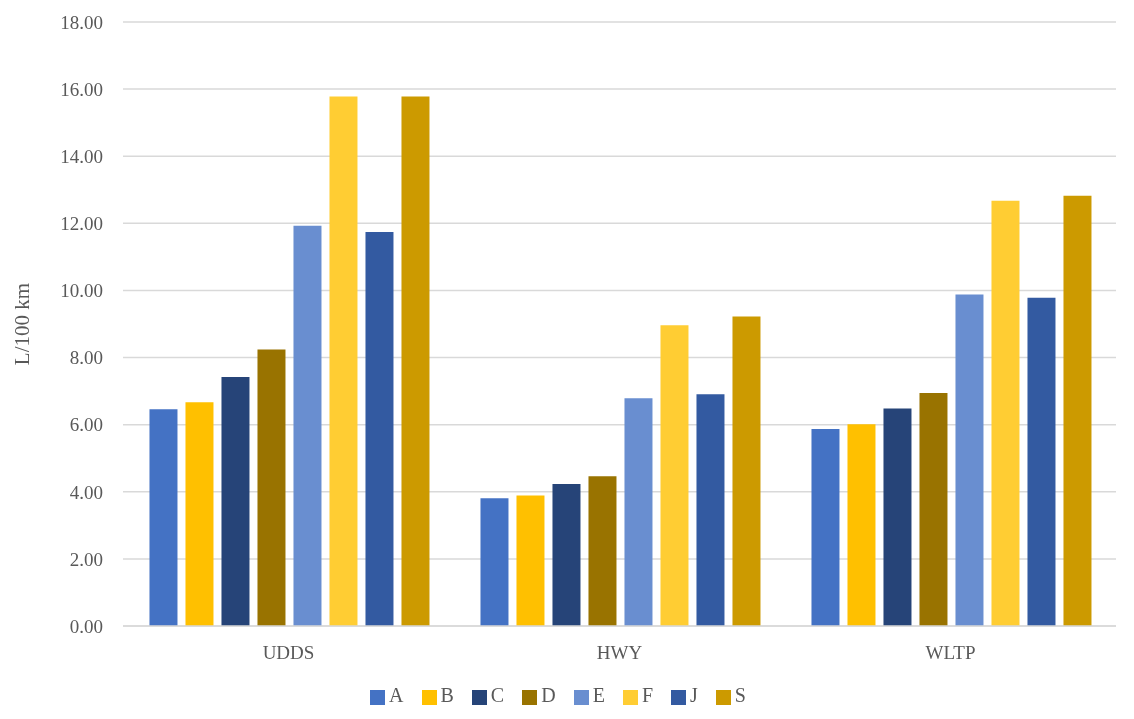 This screenshot has height=719, width=1134. What do you see at coordinates (22, 324) in the screenshot?
I see `y-axis-title: L/100 km` at bounding box center [22, 324].